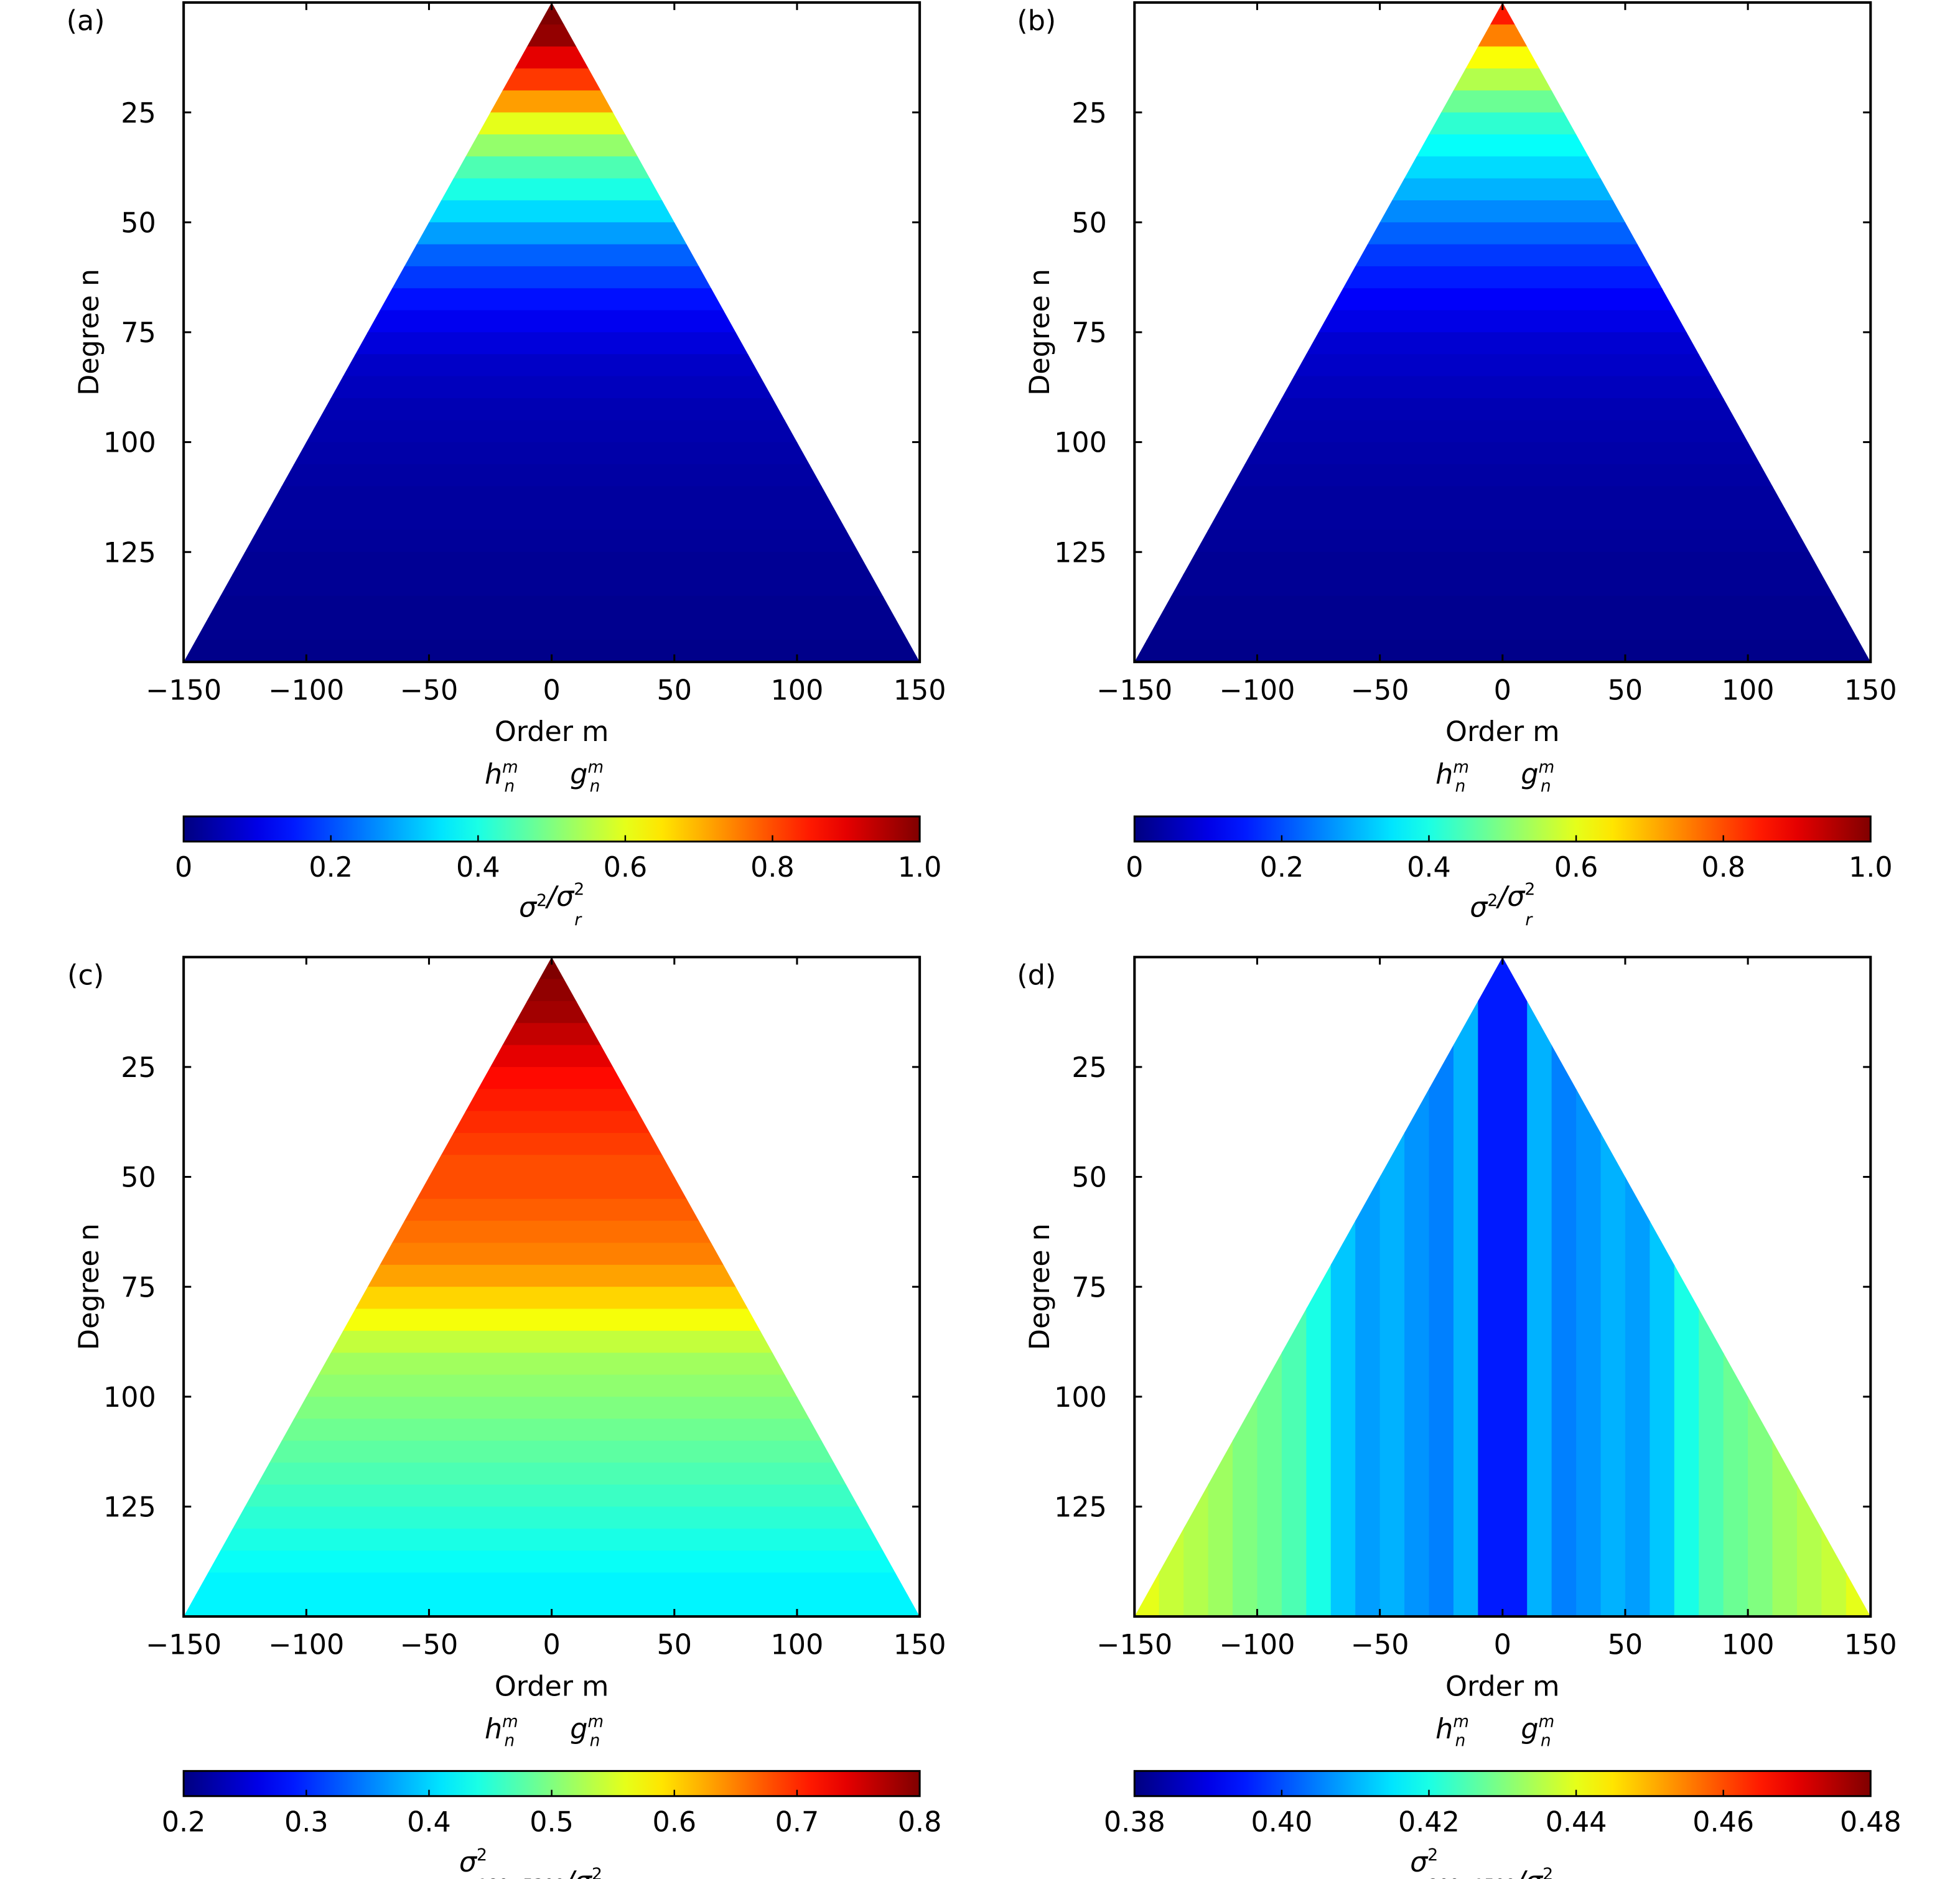 This screenshot has height=1879, width=1960. I want to click on y-axis-label: Degree n, so click(89, 1286).